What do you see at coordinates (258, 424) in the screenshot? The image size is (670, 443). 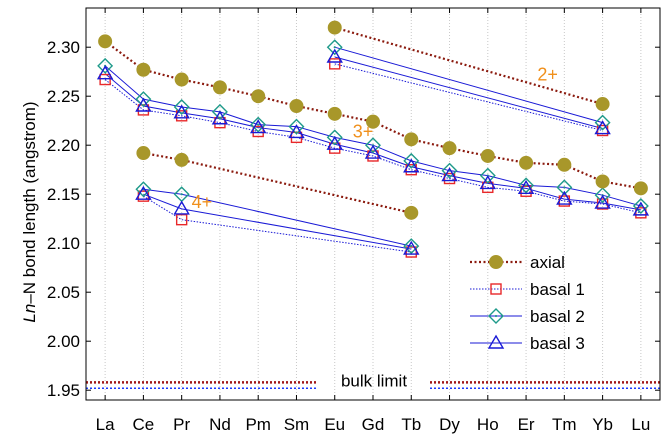 I see `xtick-label-Pm: Pm` at bounding box center [258, 424].